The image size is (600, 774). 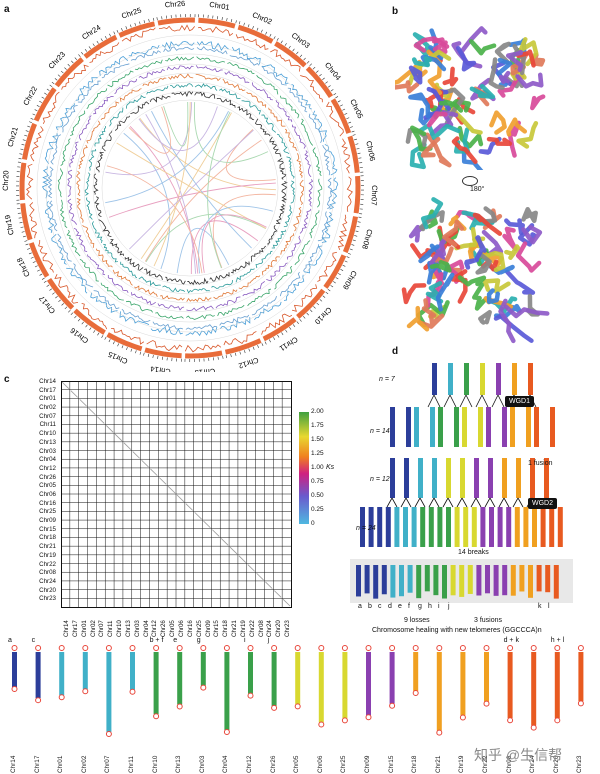 What do you see at coordinates (220, 6) in the screenshot?
I see `chromosome-label: Chr01` at bounding box center [220, 6].